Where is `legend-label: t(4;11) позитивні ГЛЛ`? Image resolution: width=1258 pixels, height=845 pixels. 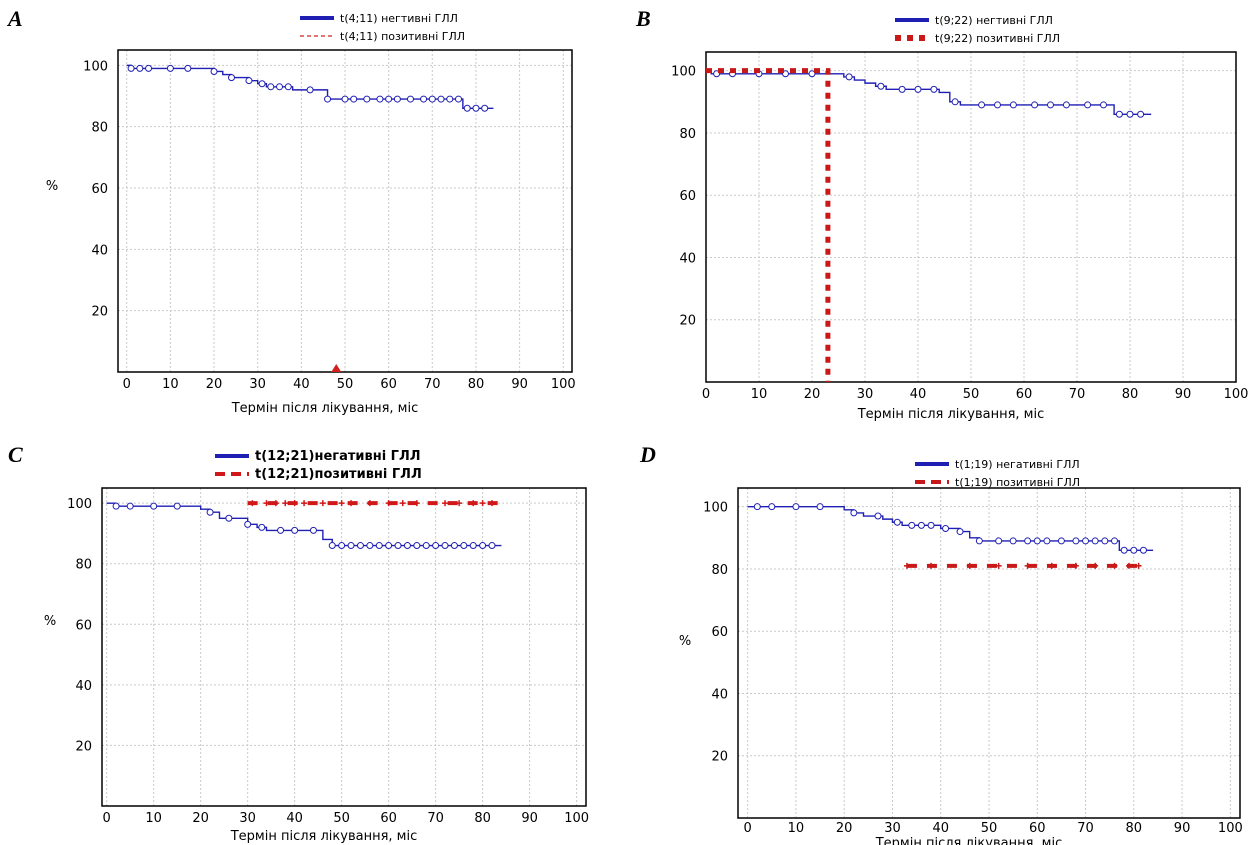 legend-label: t(4;11) позитивні ГЛЛ is located at coordinates (402, 36).